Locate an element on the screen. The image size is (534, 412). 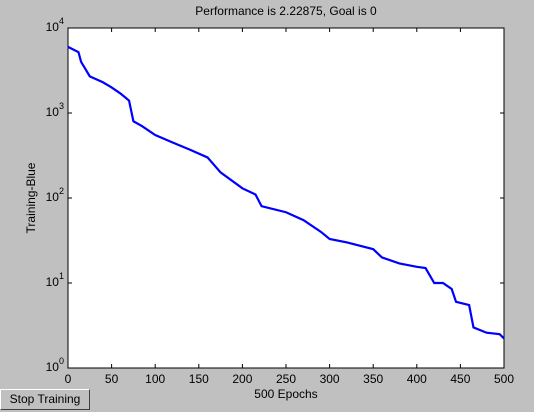
x-tick-label: 500 is located at coordinates (504, 379).